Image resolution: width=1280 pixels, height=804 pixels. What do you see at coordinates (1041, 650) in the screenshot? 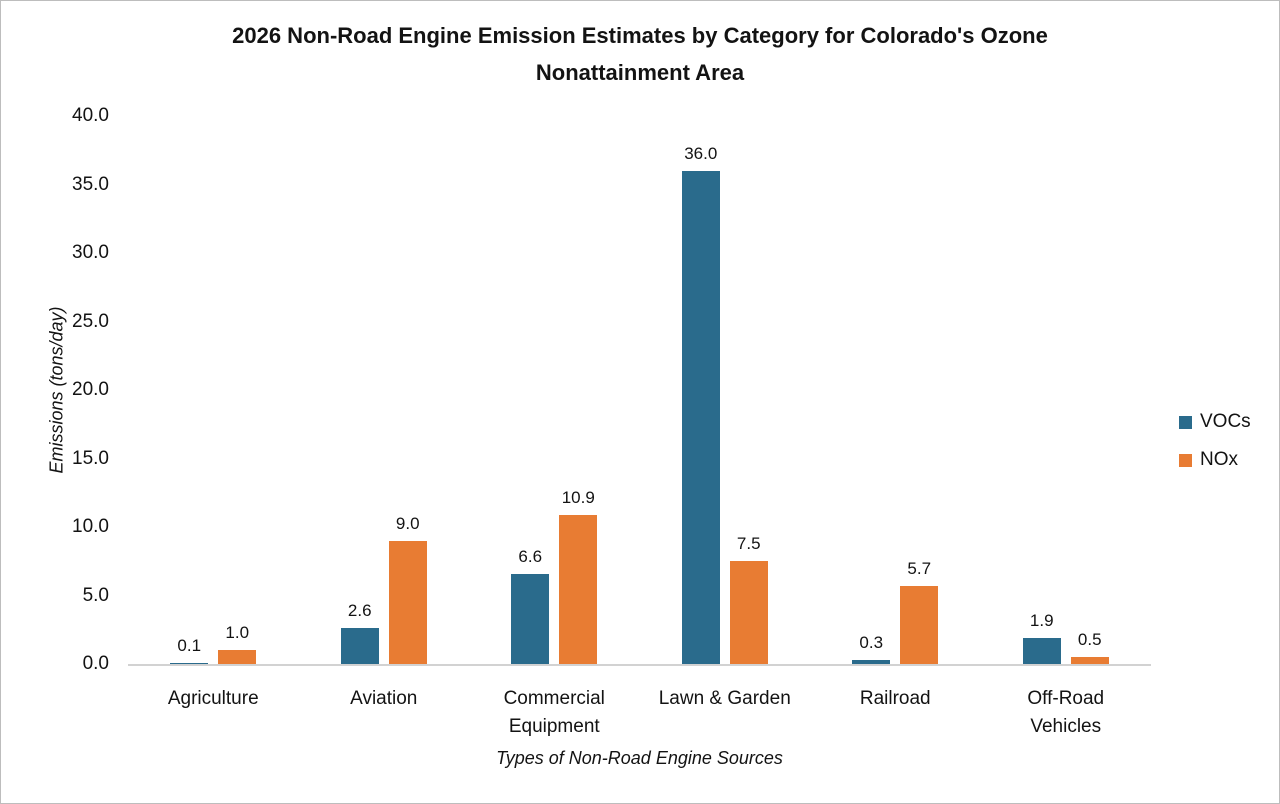
I see `bar-vocs-off-road-vehicles` at bounding box center [1041, 650].